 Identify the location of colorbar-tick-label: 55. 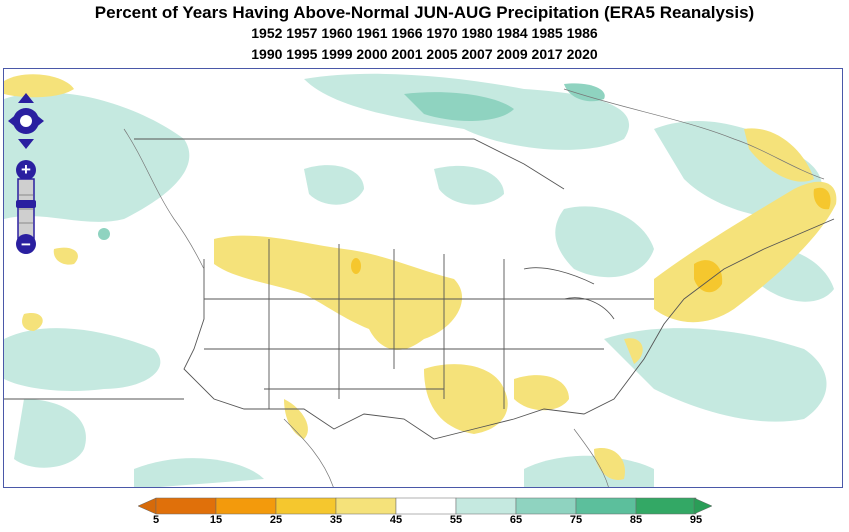
(456, 520).